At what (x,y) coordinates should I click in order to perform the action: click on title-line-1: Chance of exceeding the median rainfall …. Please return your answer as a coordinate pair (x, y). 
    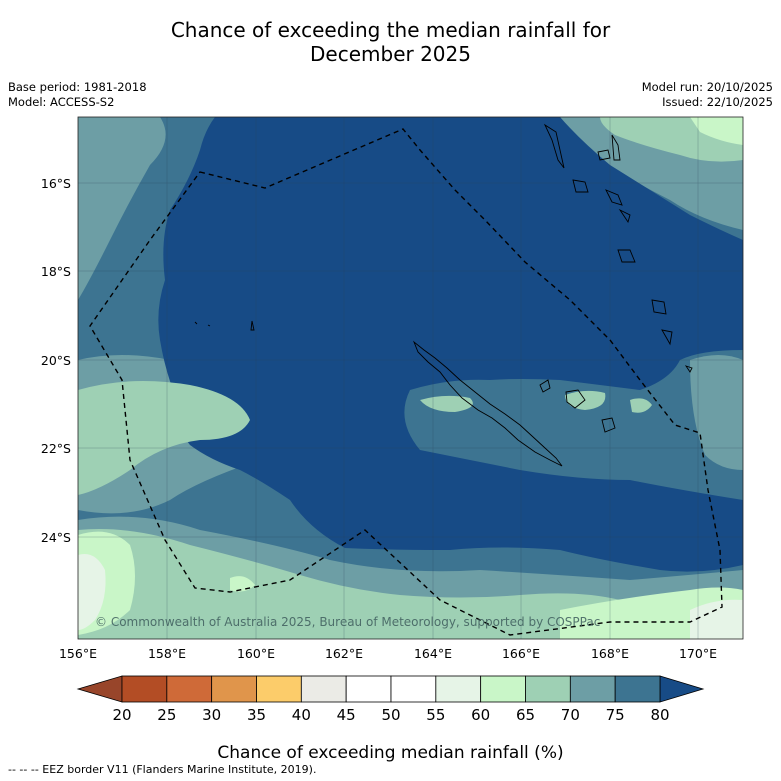
    Looking at the image, I should click on (390, 30).